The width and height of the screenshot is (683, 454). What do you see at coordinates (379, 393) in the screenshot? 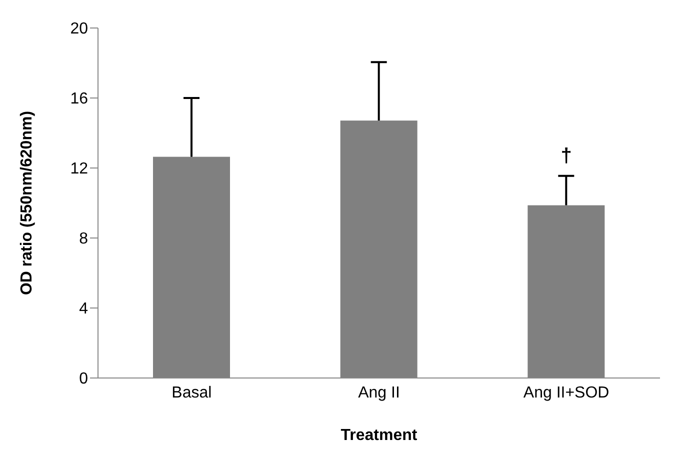
I see `x-tick-label: Ang II` at bounding box center [379, 393].